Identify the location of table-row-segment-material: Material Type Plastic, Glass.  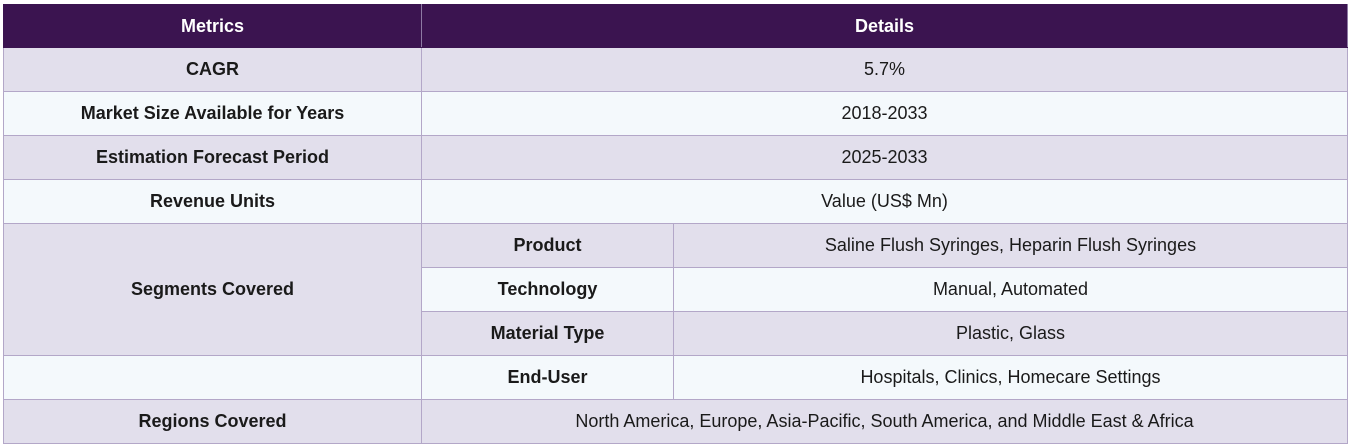
(676, 333).